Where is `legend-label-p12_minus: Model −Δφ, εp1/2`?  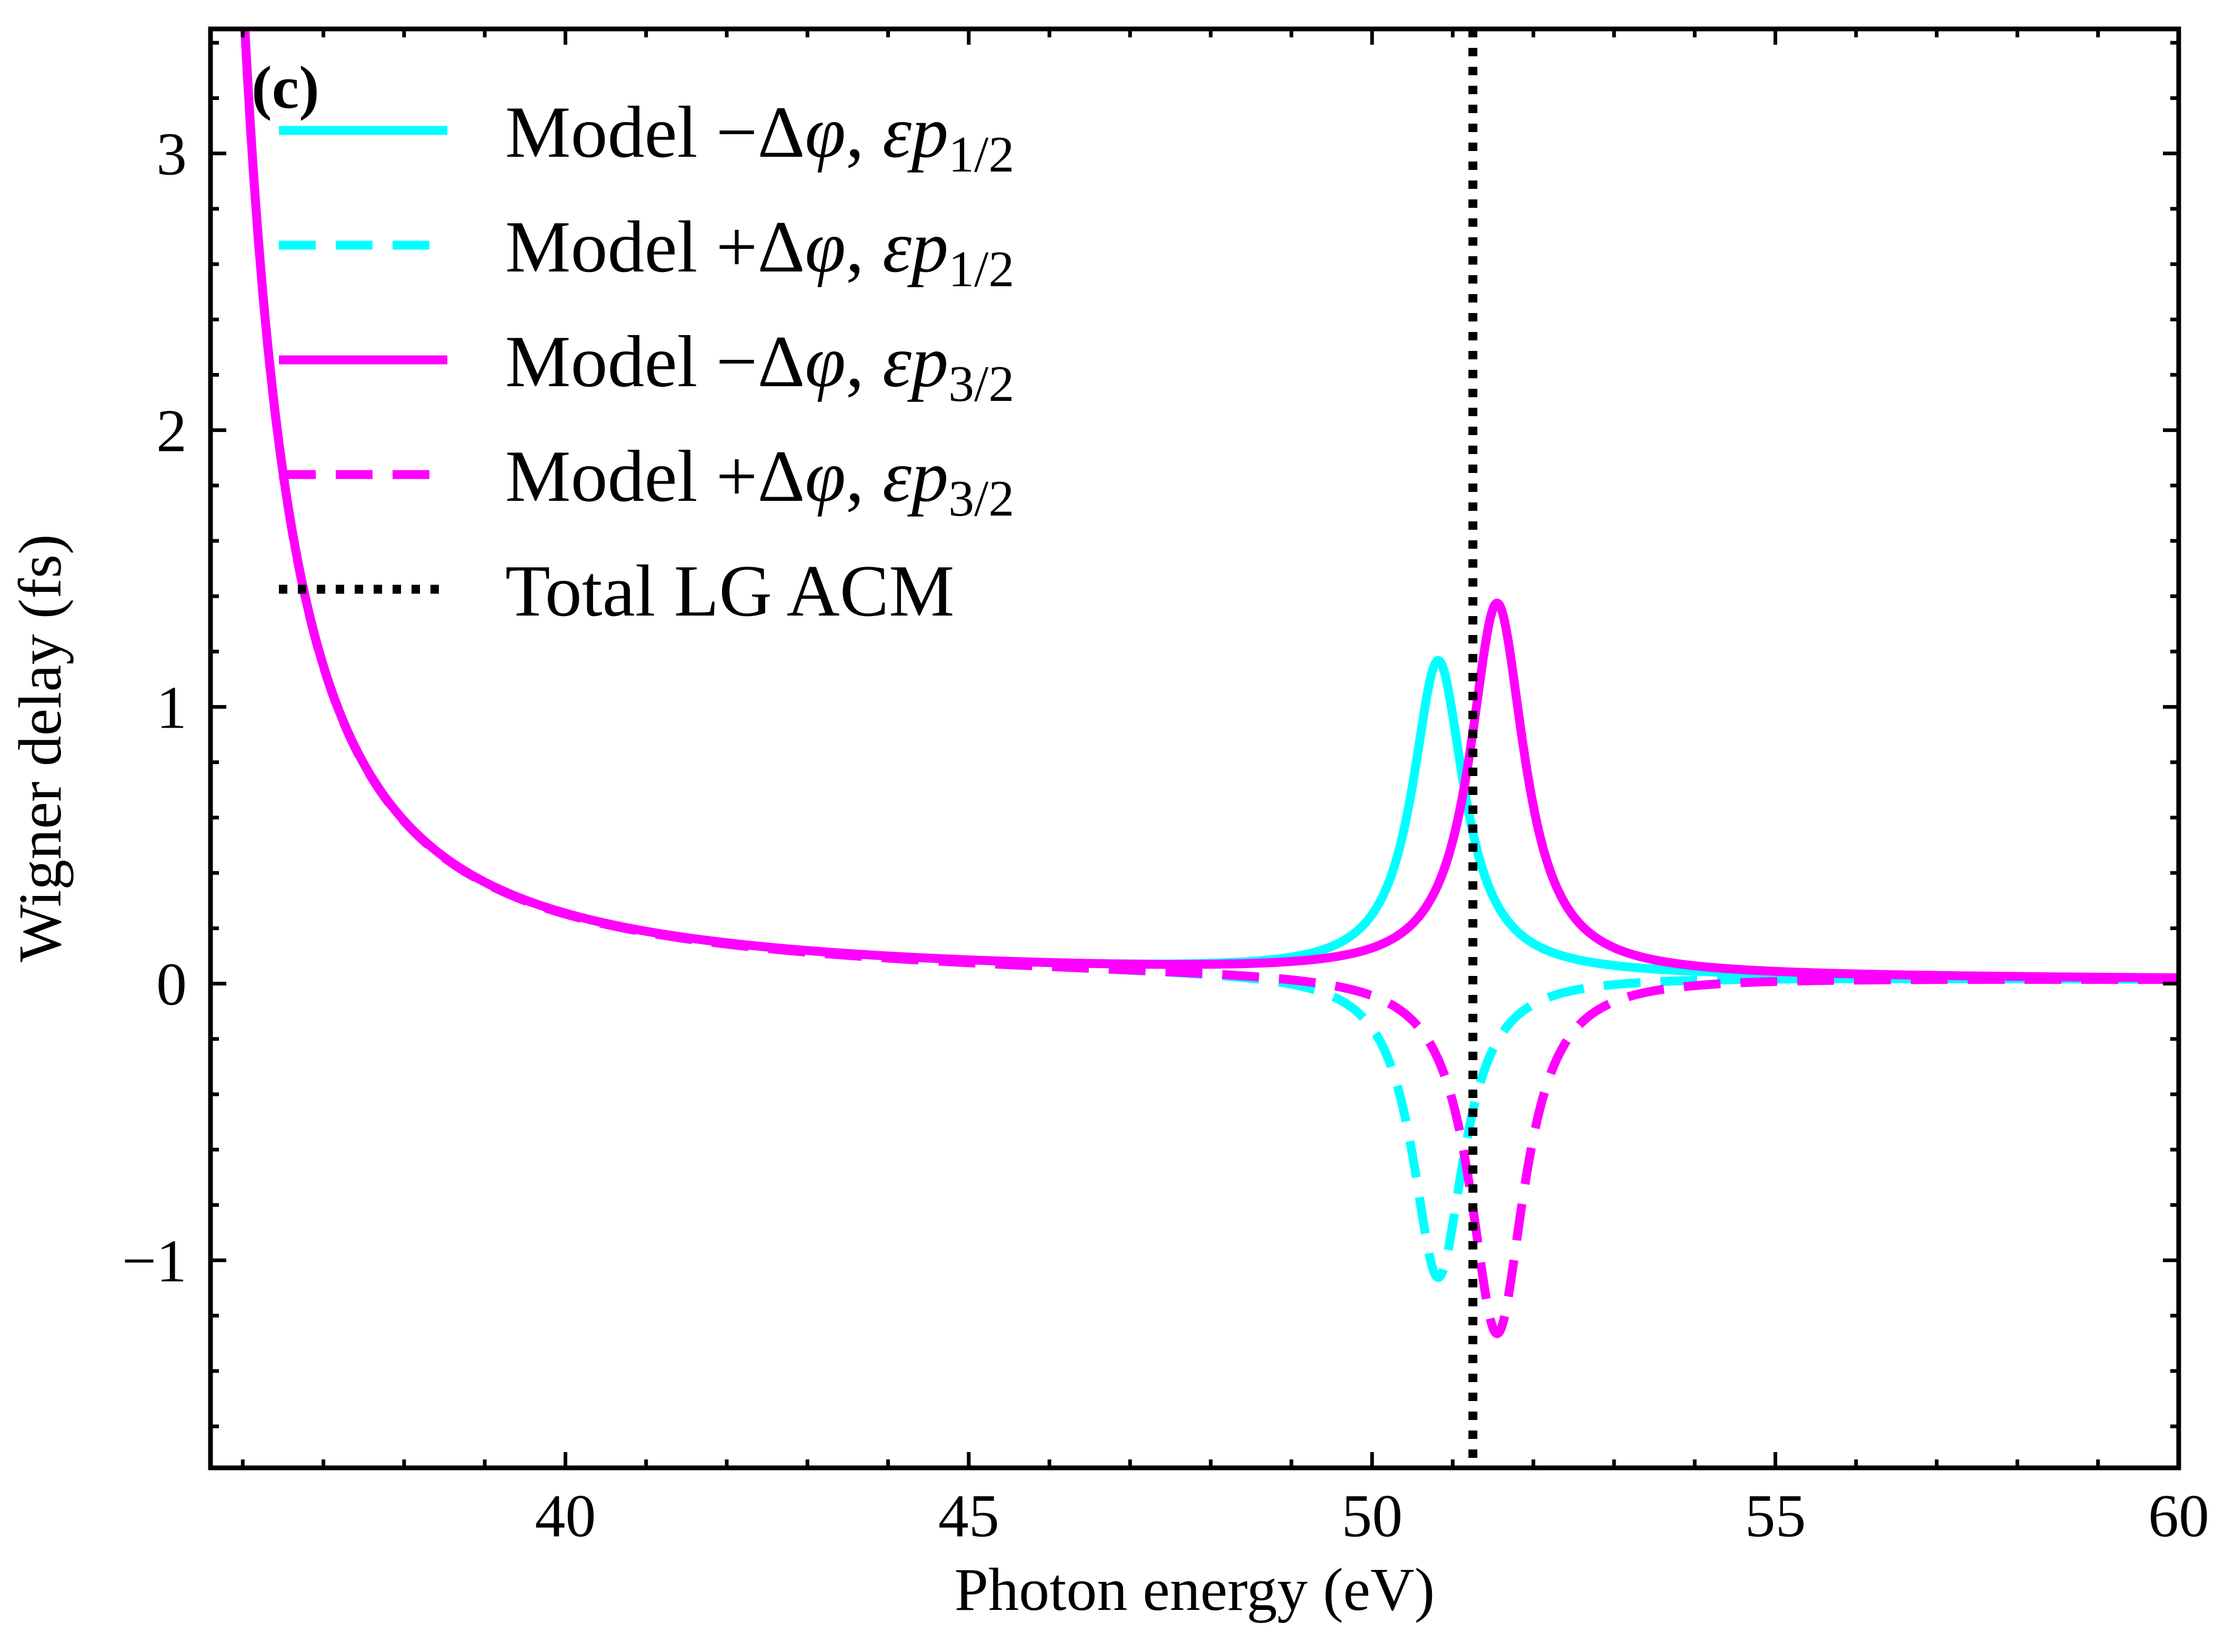 legend-label-p12_minus: Model −Δφ, εp1/2 is located at coordinates (759, 137).